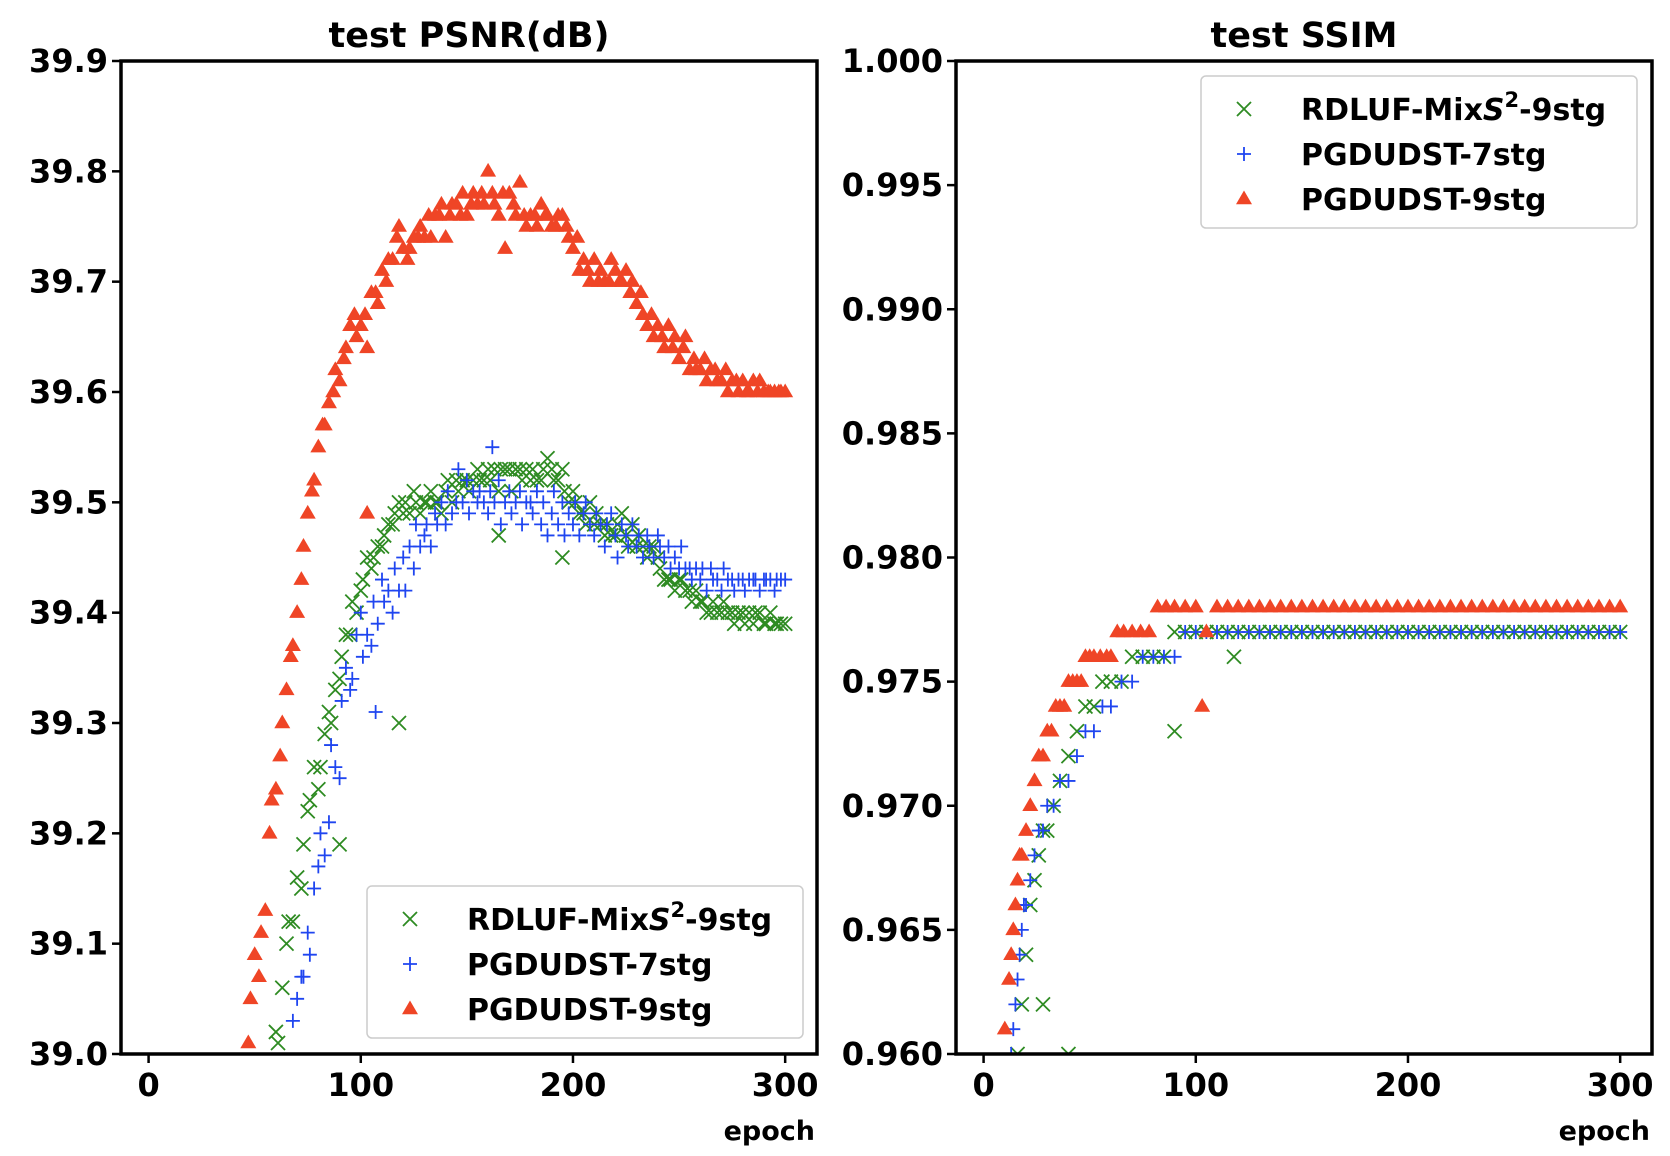  I want to click on x-tick-label: 200, so click(1408, 1085).